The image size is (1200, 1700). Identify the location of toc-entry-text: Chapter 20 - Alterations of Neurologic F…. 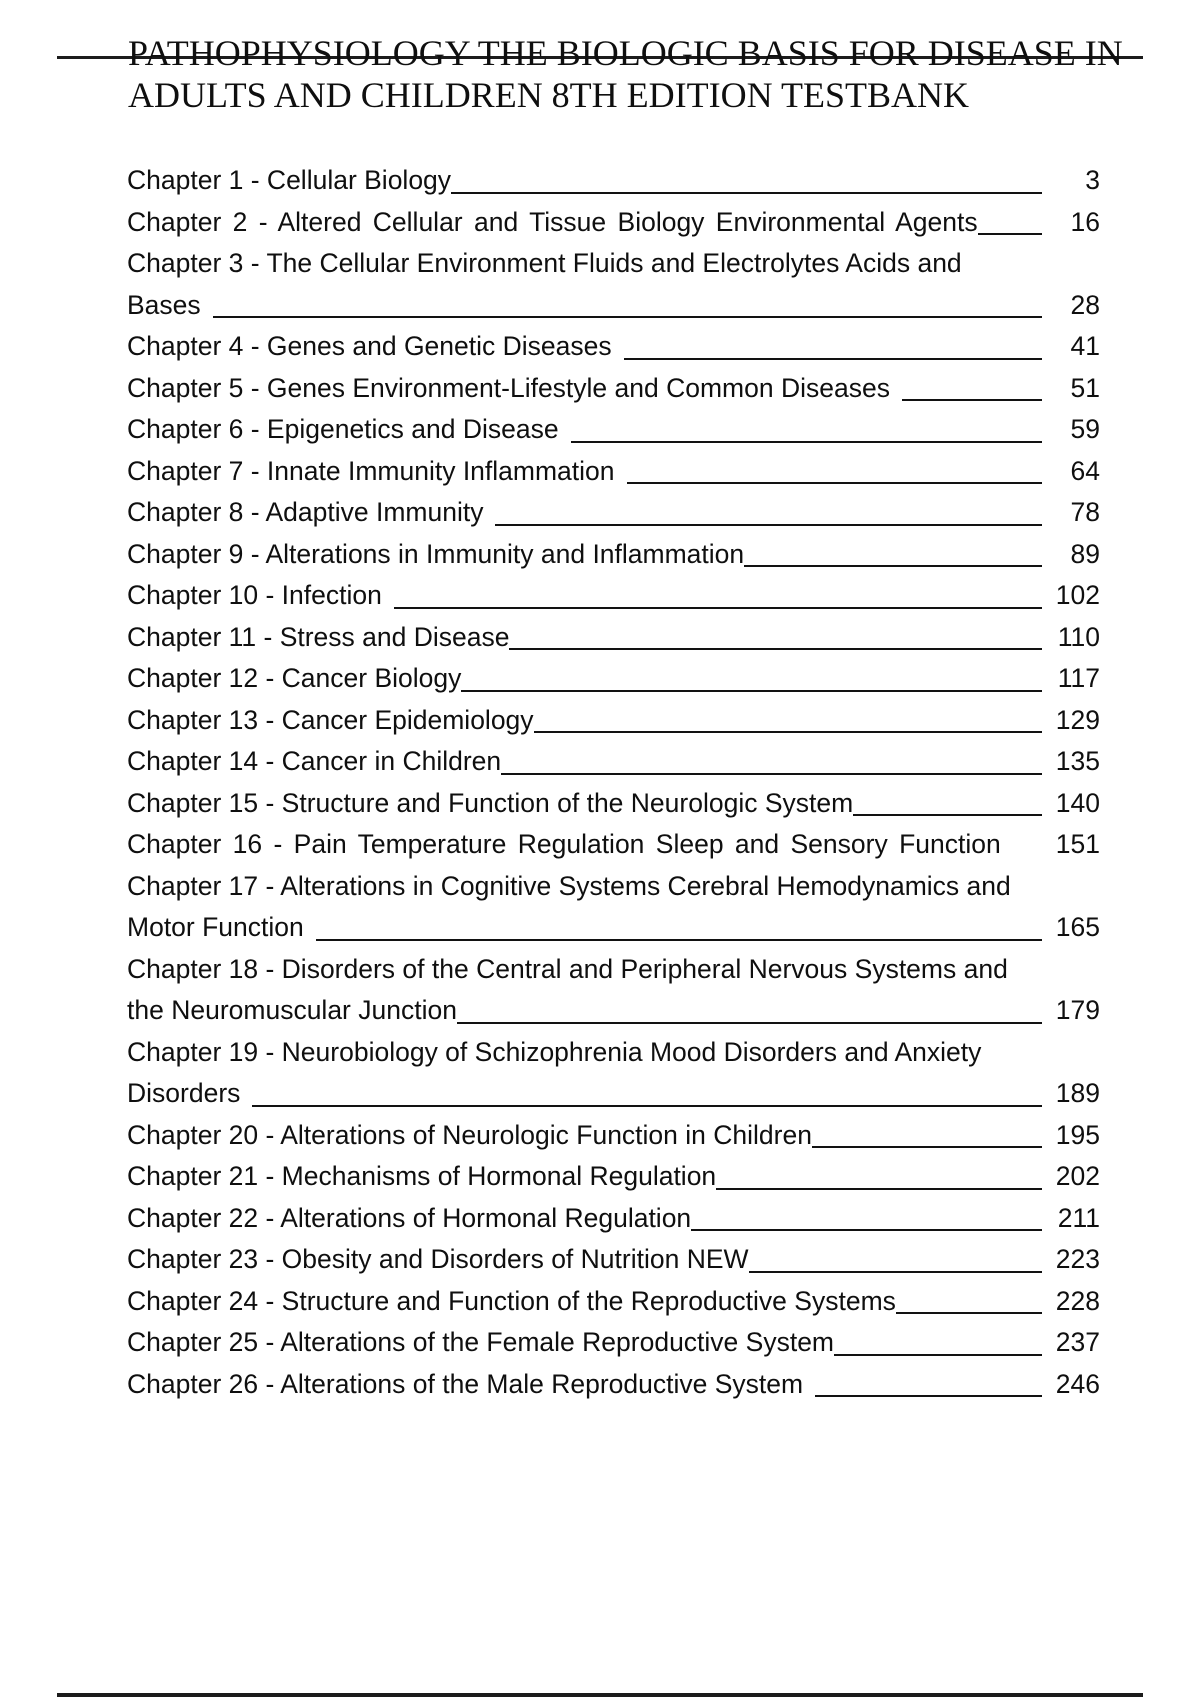
(469, 1134).